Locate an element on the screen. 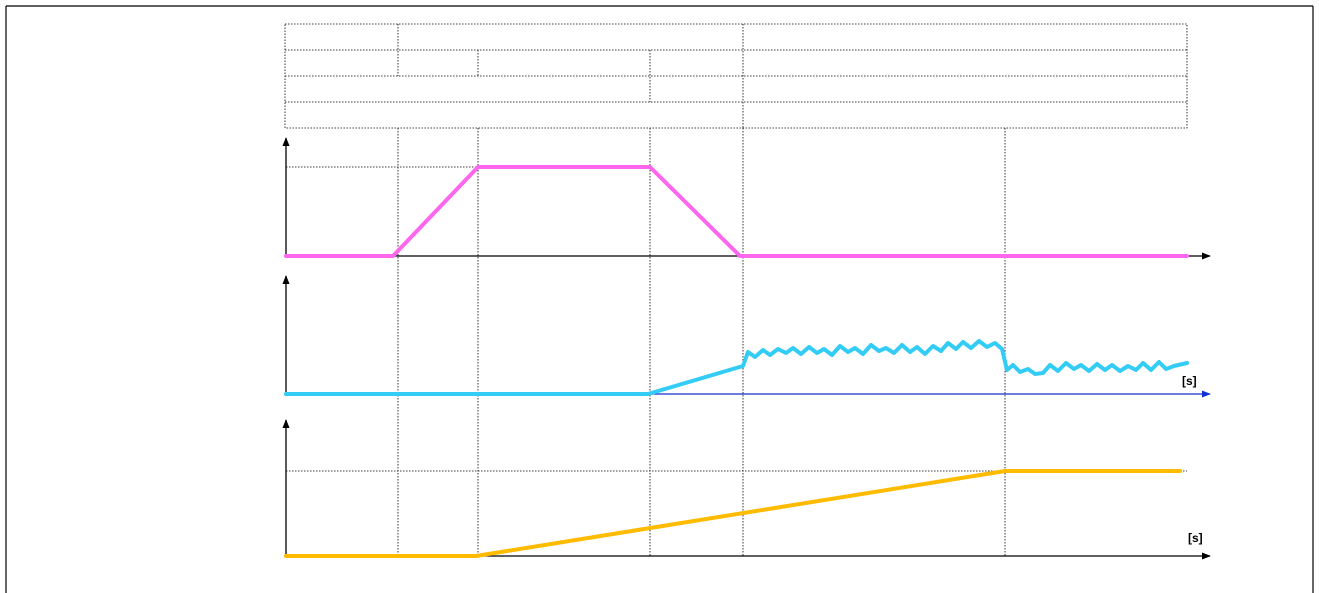 Image resolution: width=1319 pixels, height=593 pixels. panel-signal-2: [s] is located at coordinates (746, 336).